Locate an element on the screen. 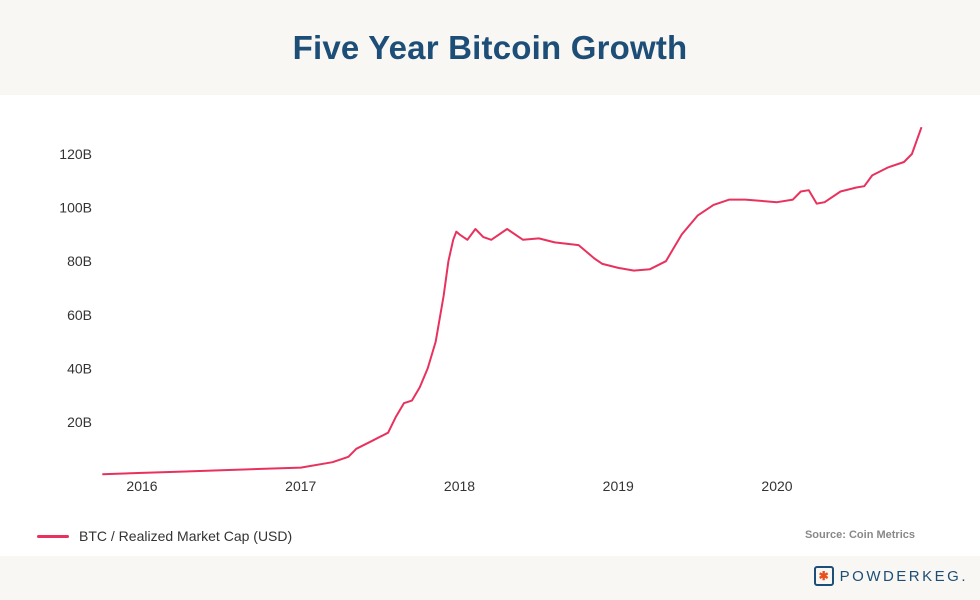  page-title: Five Year Bitcoin Growth is located at coordinates (490, 47).